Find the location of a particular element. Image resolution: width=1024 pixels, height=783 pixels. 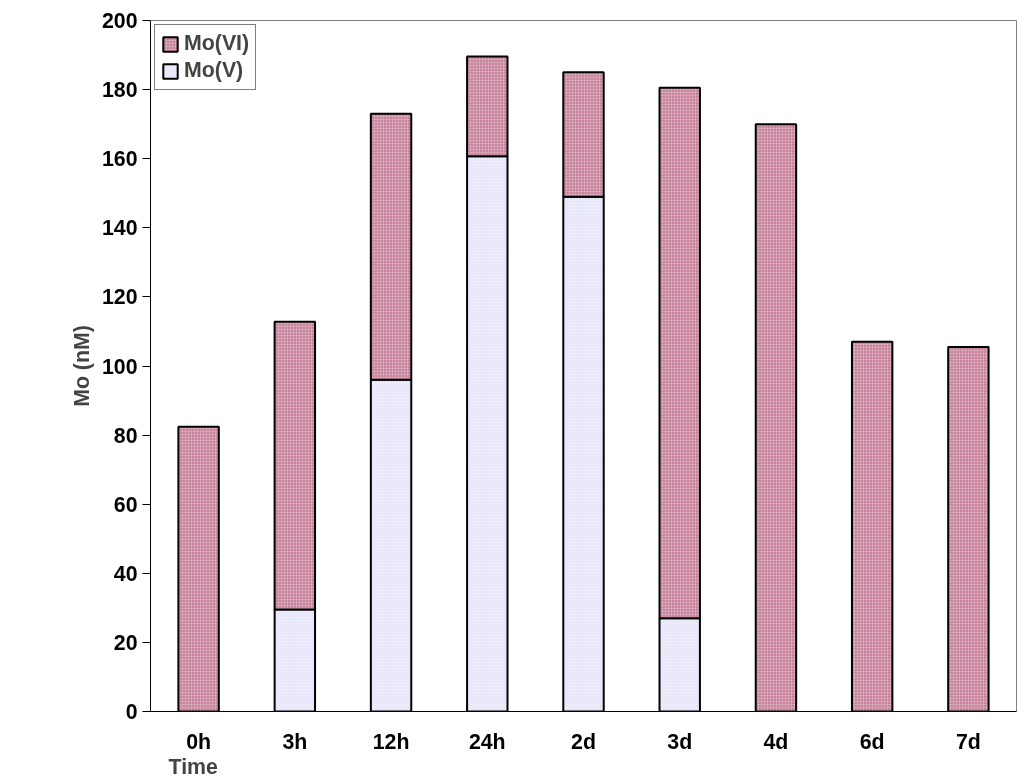

y-tick-label: 100 is located at coordinates (119, 366).